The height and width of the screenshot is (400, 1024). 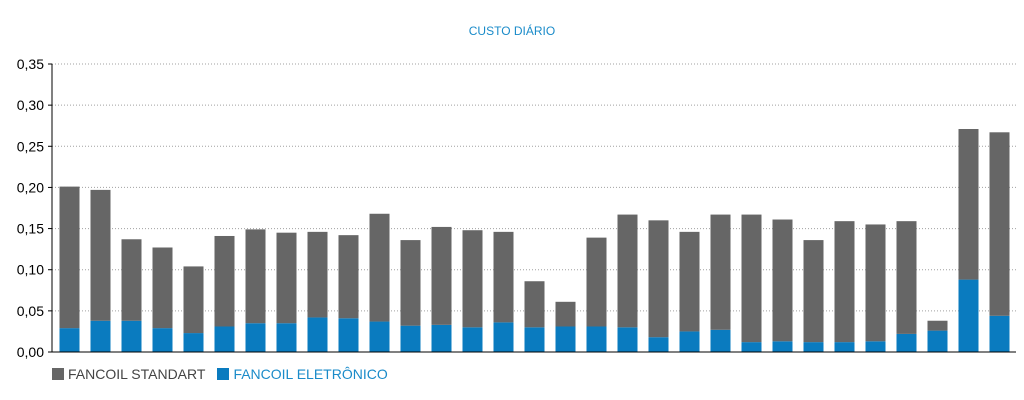 I want to click on y-tick-label: 0,05, so click(x=30, y=311).